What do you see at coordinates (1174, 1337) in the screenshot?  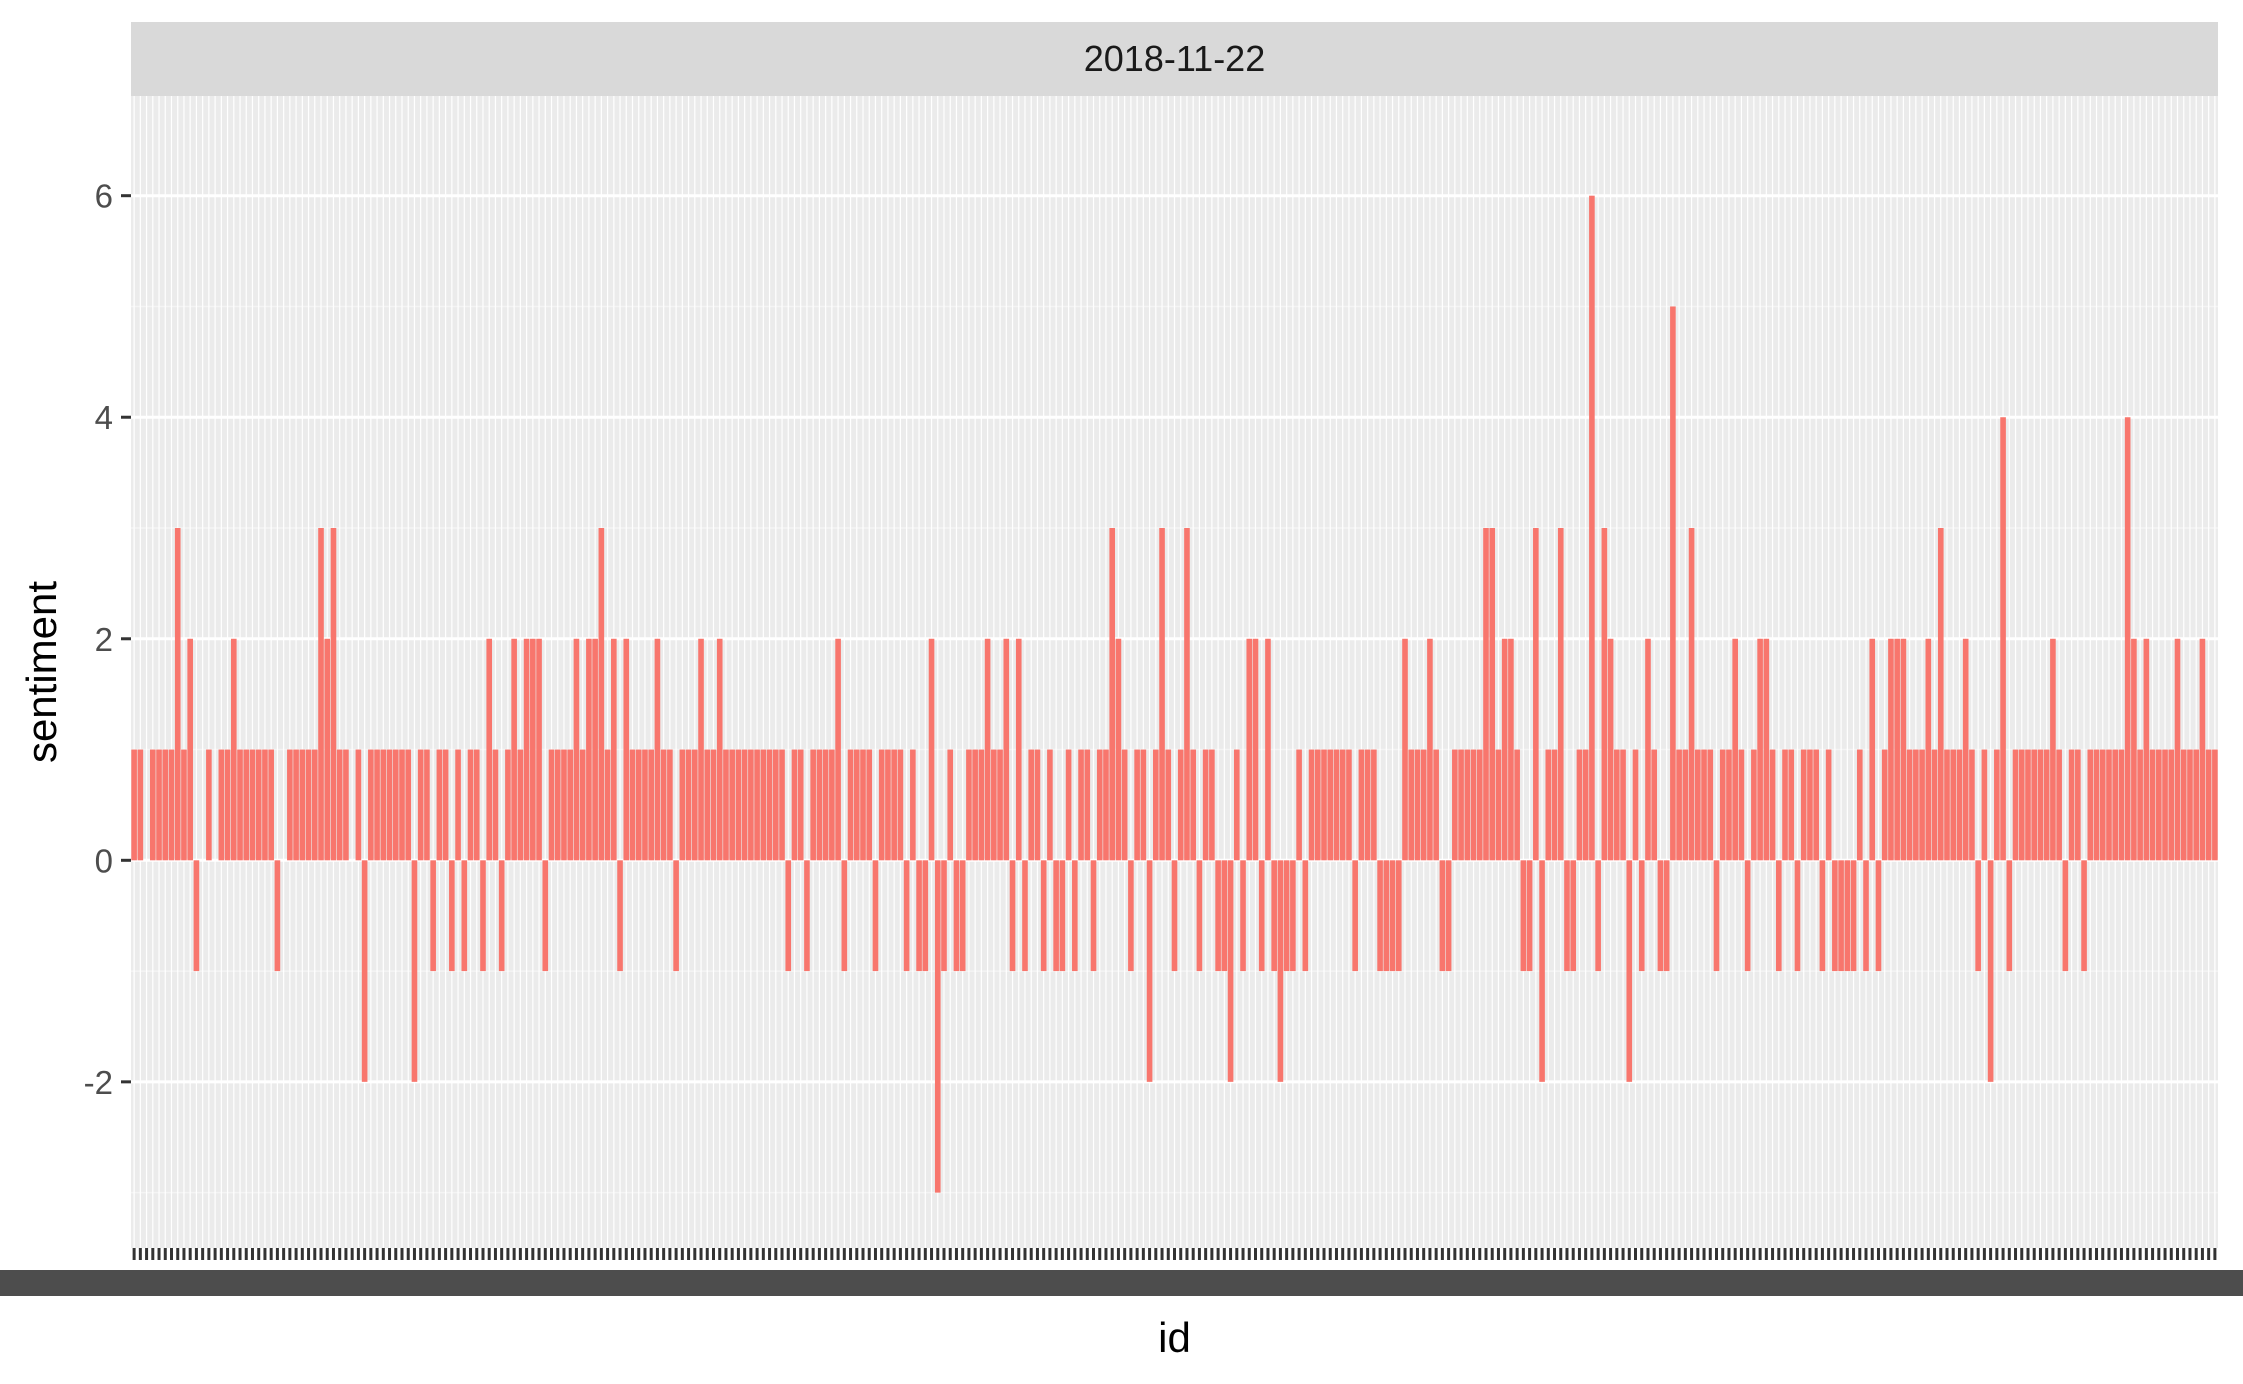 I see `x-axis-title: id` at bounding box center [1174, 1337].